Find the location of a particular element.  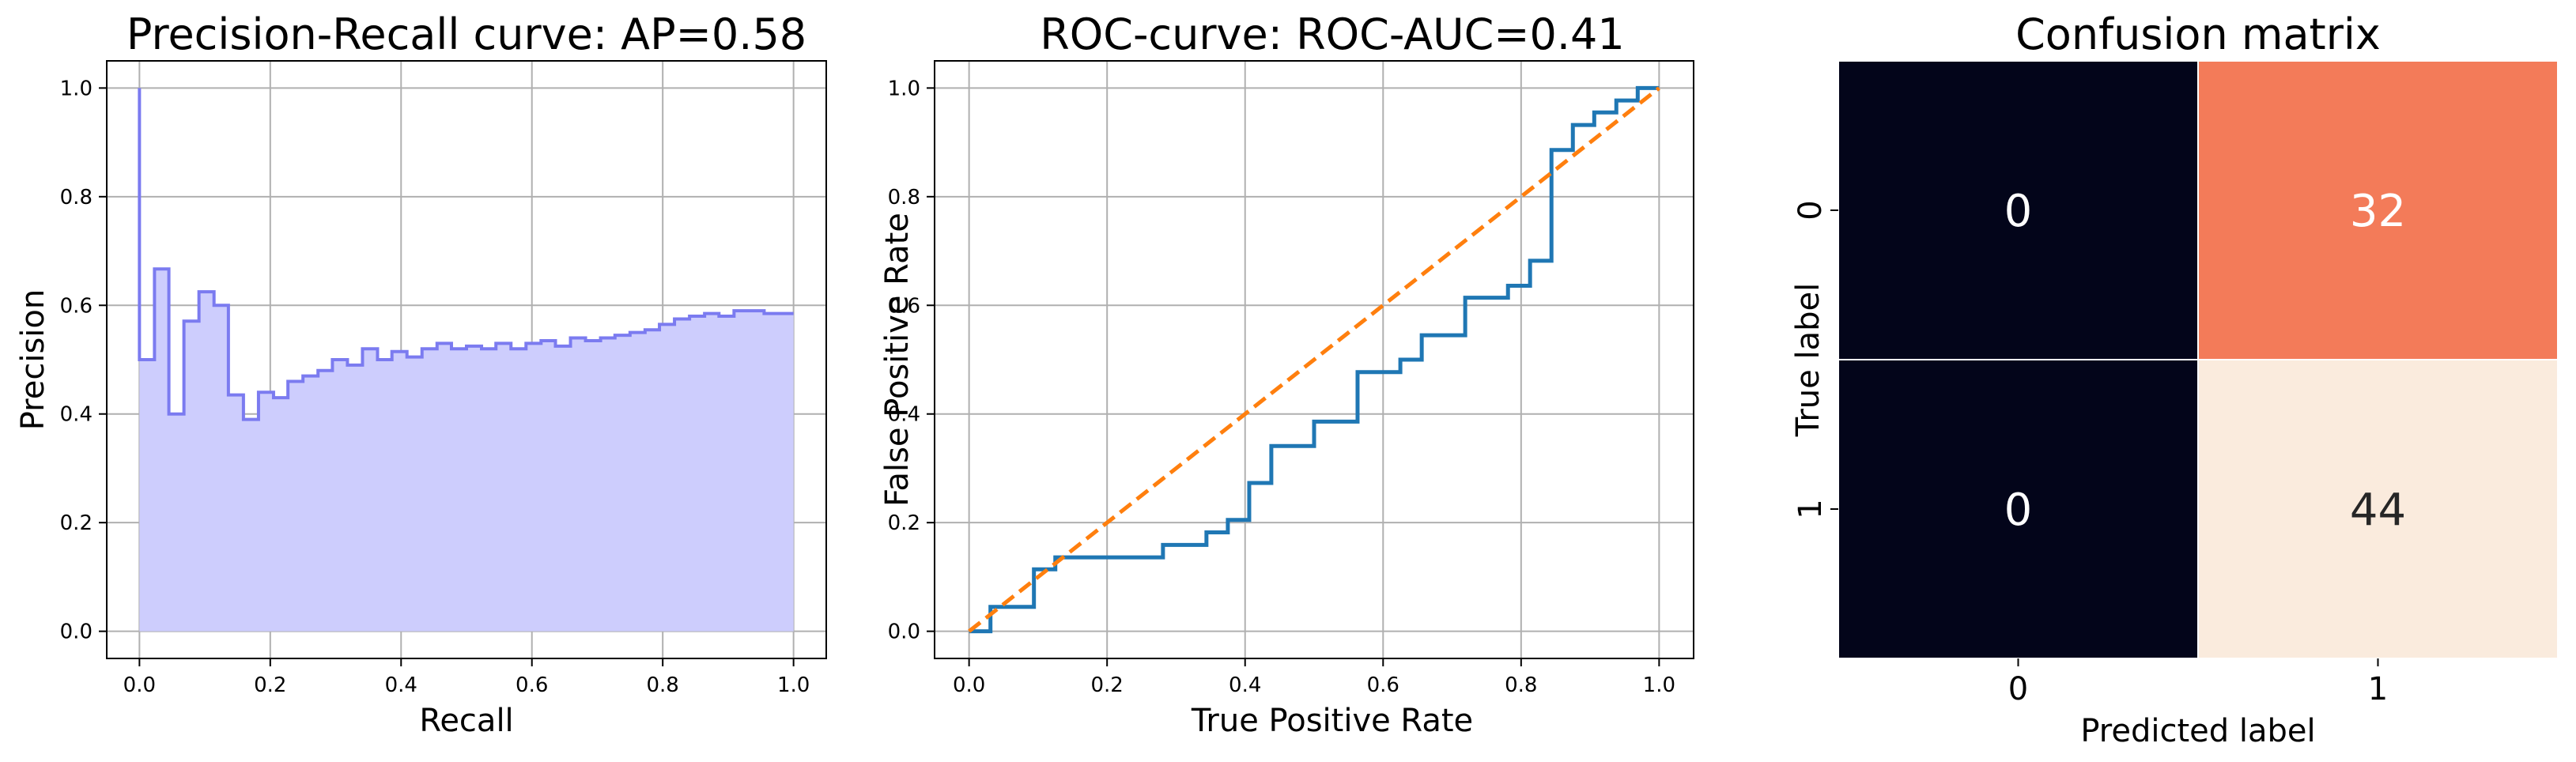

roc-x-ticks: 0.0 0.2 0.4 0.6 0.8 1.0 is located at coordinates (1314, 677).